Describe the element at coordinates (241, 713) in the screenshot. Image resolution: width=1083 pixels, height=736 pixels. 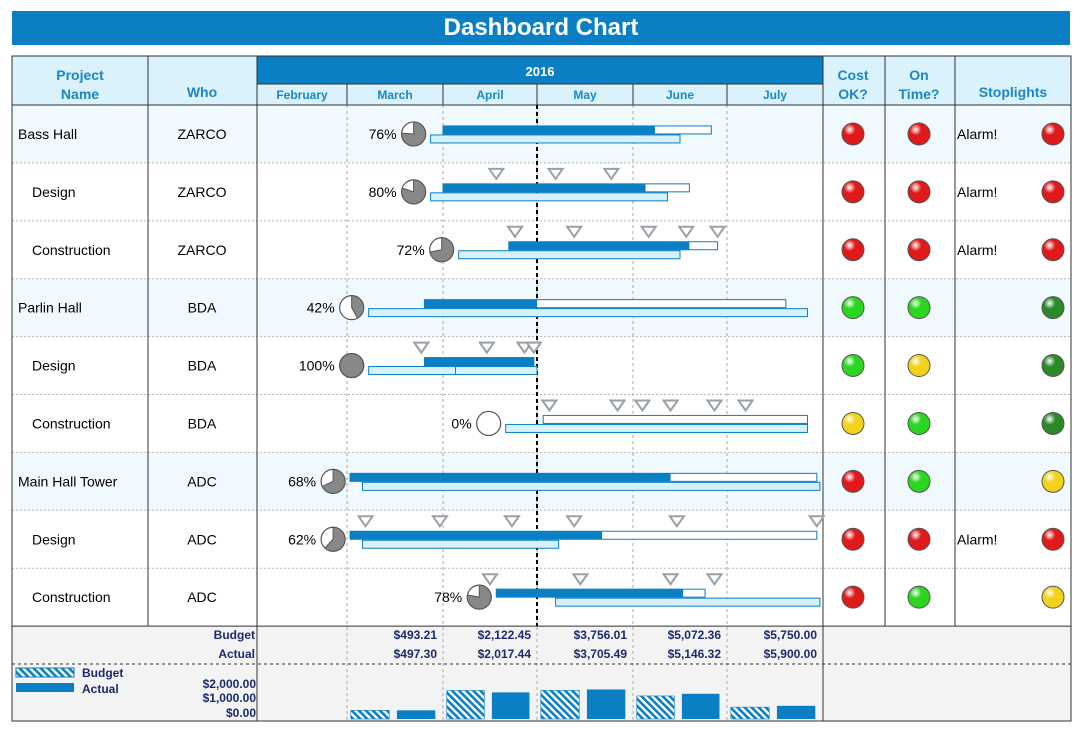
I see `y-tick-label: $0.00` at that location.